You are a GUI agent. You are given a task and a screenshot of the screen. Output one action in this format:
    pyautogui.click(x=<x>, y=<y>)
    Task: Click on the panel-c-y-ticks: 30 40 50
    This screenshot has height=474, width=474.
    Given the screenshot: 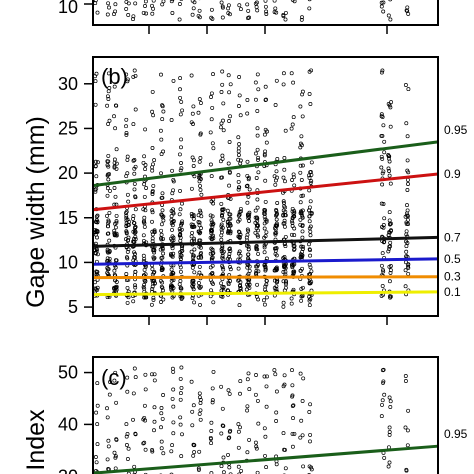 What is the action you would take?
    pyautogui.click(x=75, y=418)
    